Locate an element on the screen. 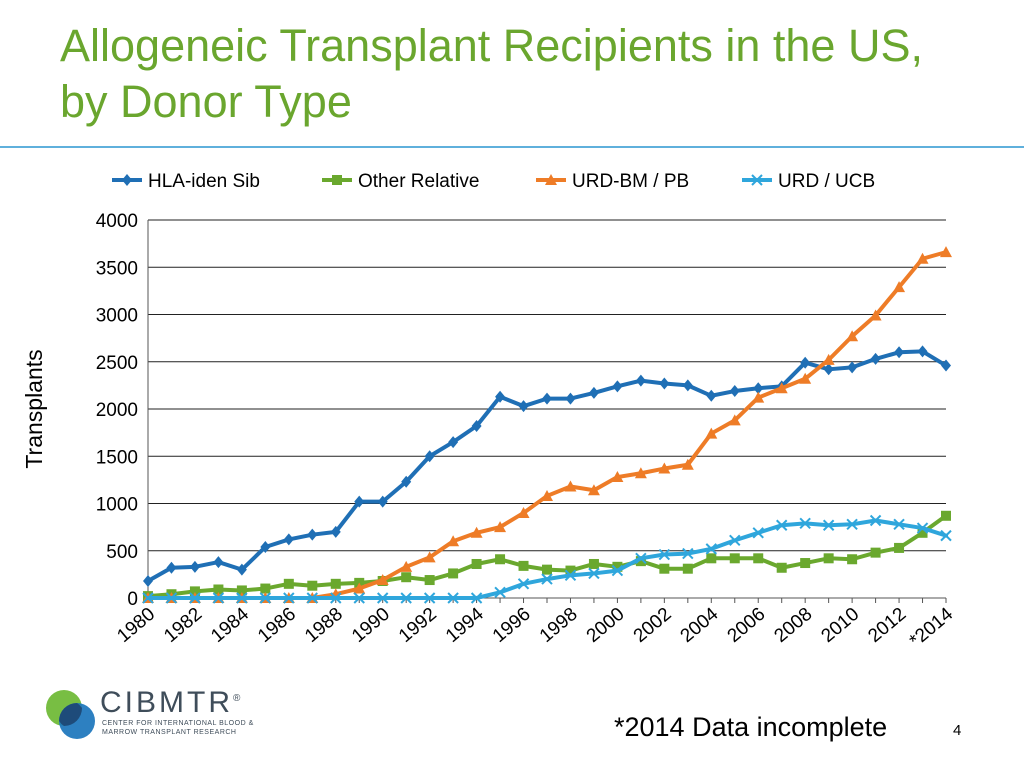  x-tick-label: 1988 is located at coordinates (324, 625).